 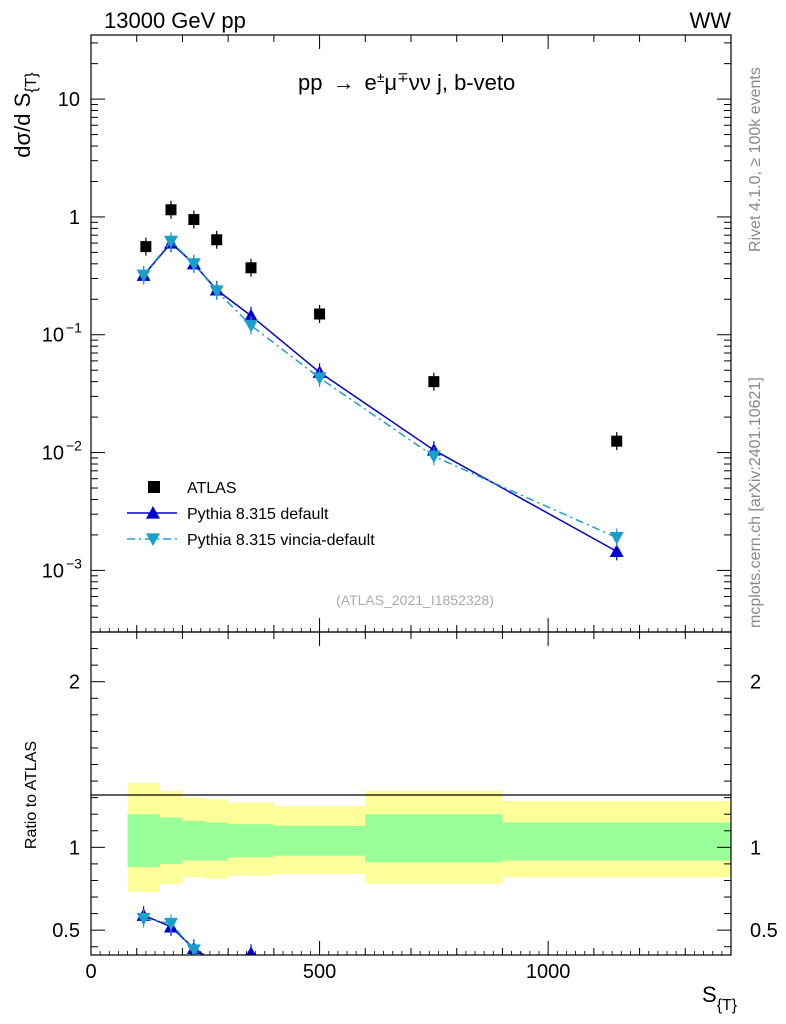 What do you see at coordinates (74, 683) in the screenshot?
I see `ratio-y-tick-label: 2` at bounding box center [74, 683].